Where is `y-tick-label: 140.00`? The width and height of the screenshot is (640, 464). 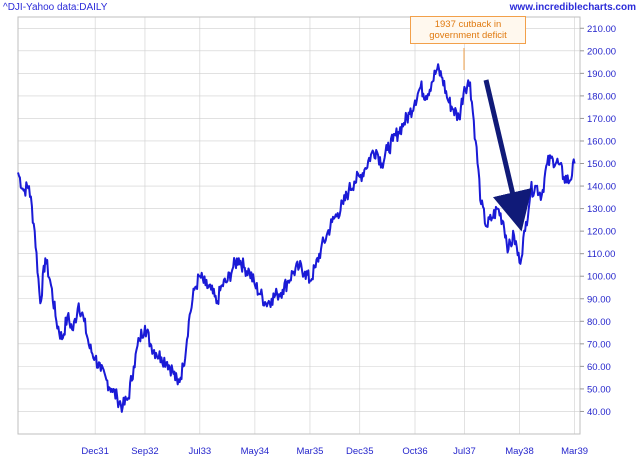
y-tick-label: 140.00 is located at coordinates (601, 187).